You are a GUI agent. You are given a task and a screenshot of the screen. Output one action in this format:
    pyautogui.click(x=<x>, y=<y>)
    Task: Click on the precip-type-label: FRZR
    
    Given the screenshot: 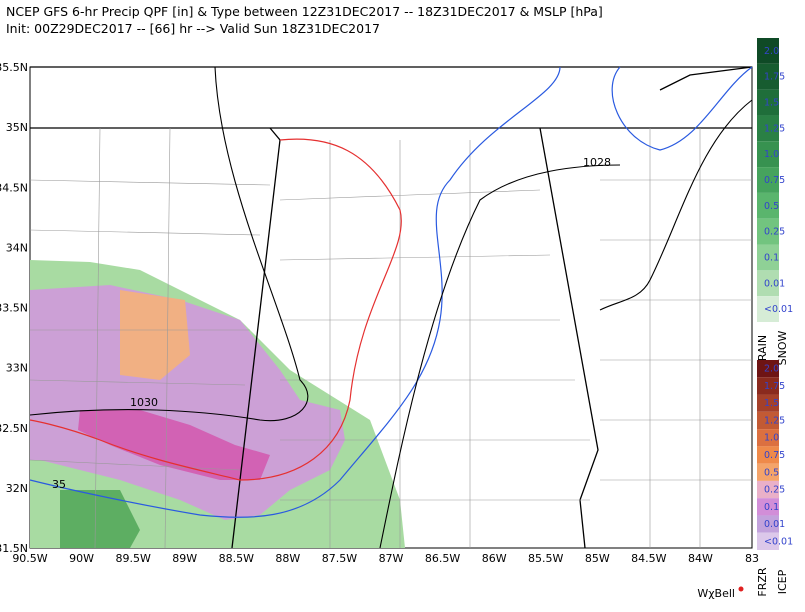 What is the action you would take?
    pyautogui.click(x=762, y=582)
    